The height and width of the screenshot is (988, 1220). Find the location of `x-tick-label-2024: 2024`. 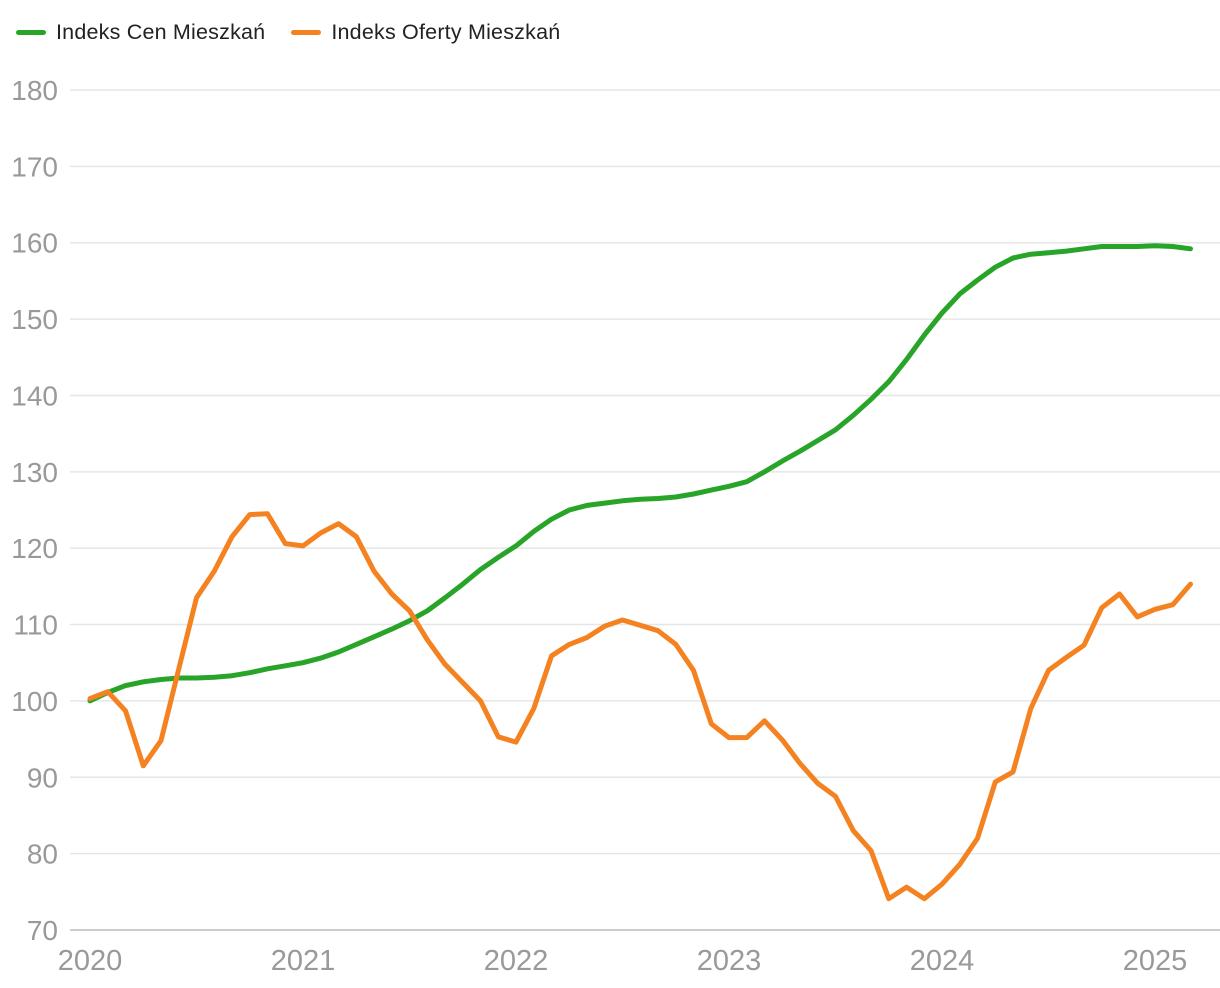

x-tick-label-2024: 2024 is located at coordinates (942, 961).